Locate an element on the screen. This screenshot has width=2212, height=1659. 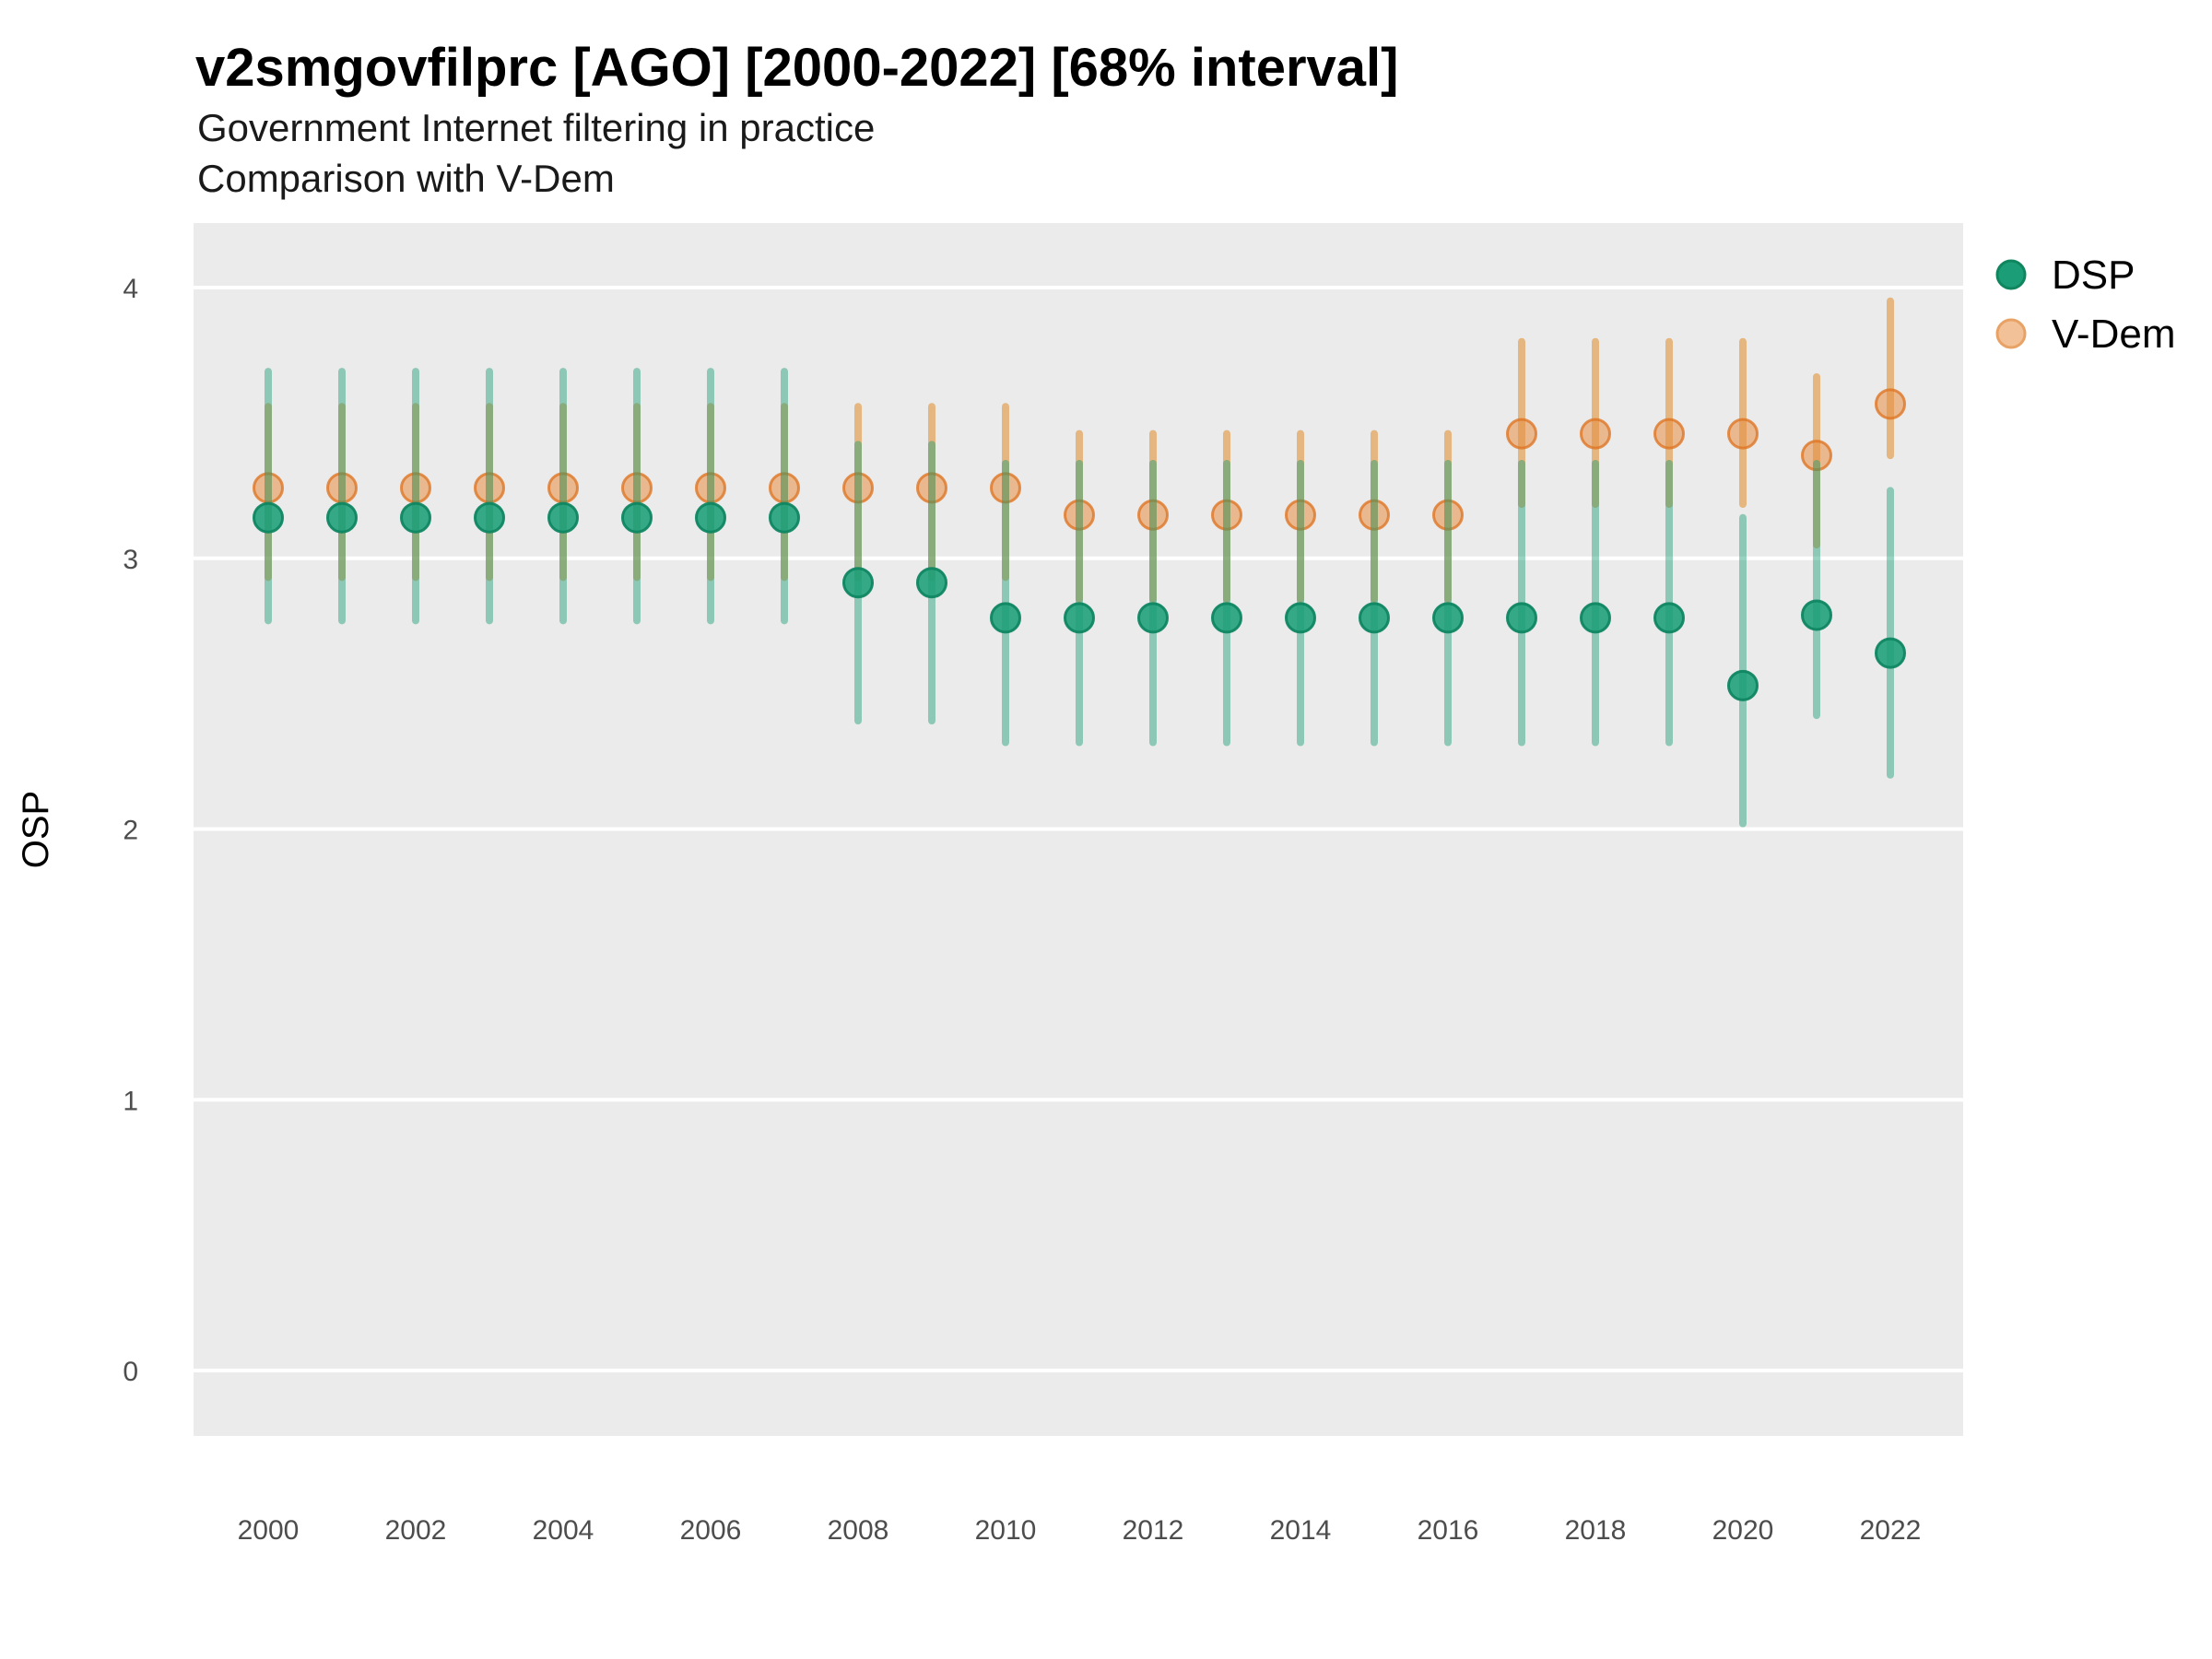
x-tick-label: 2020 is located at coordinates (1743, 1530).